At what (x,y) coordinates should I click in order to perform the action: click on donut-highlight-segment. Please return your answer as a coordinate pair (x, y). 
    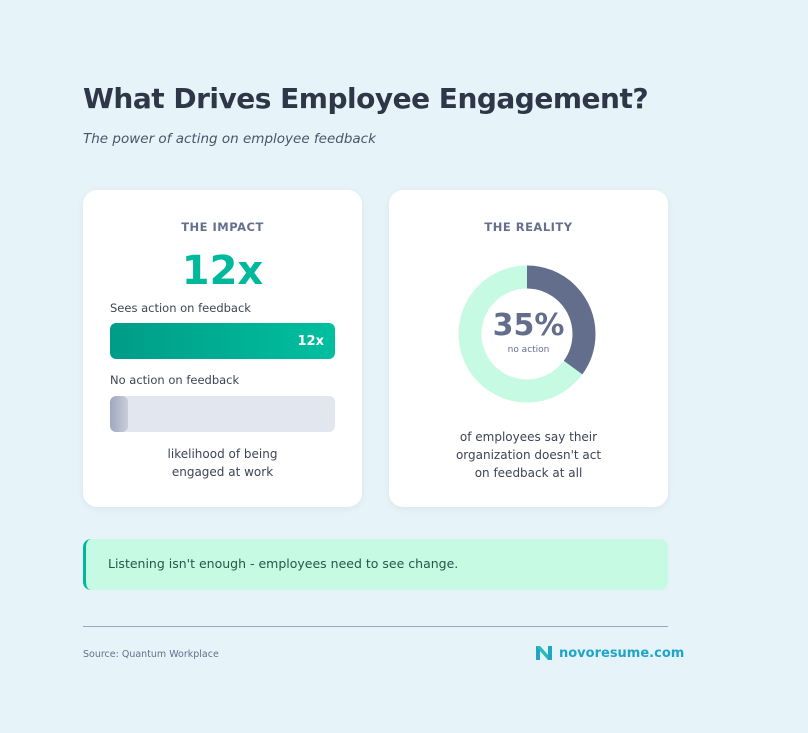
    Looking at the image, I should click on (527, 334).